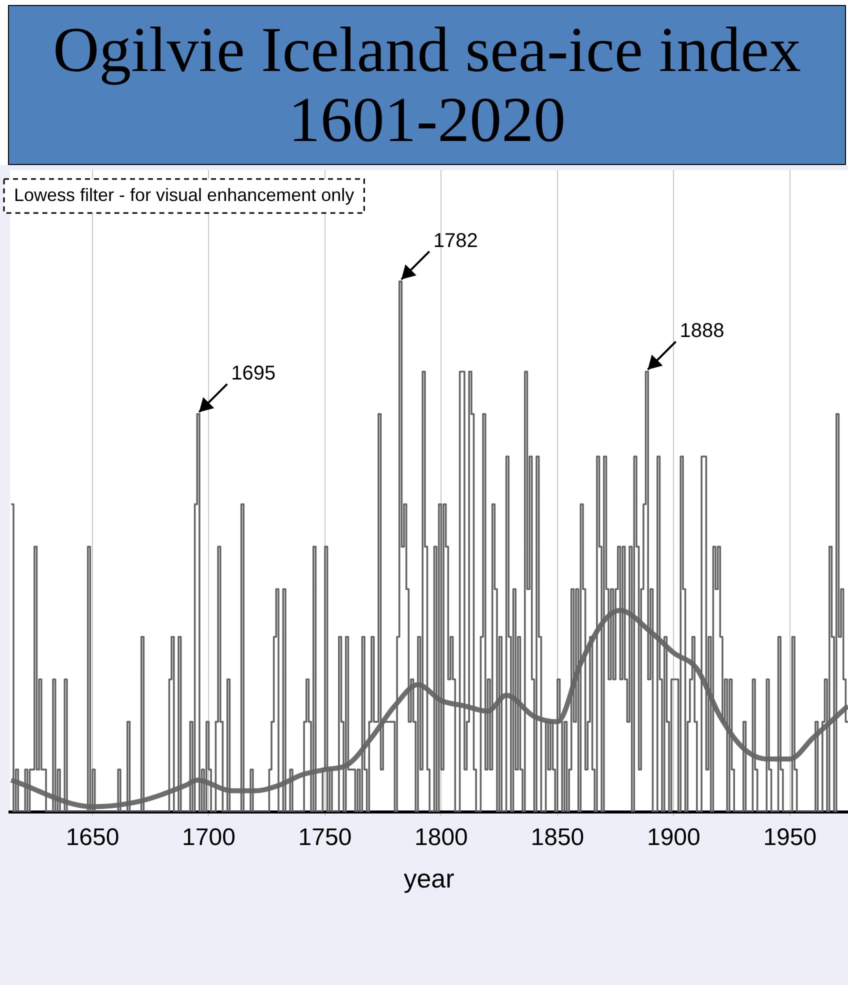 This screenshot has width=848, height=986. I want to click on x-tick-label: 1900, so click(673, 838).